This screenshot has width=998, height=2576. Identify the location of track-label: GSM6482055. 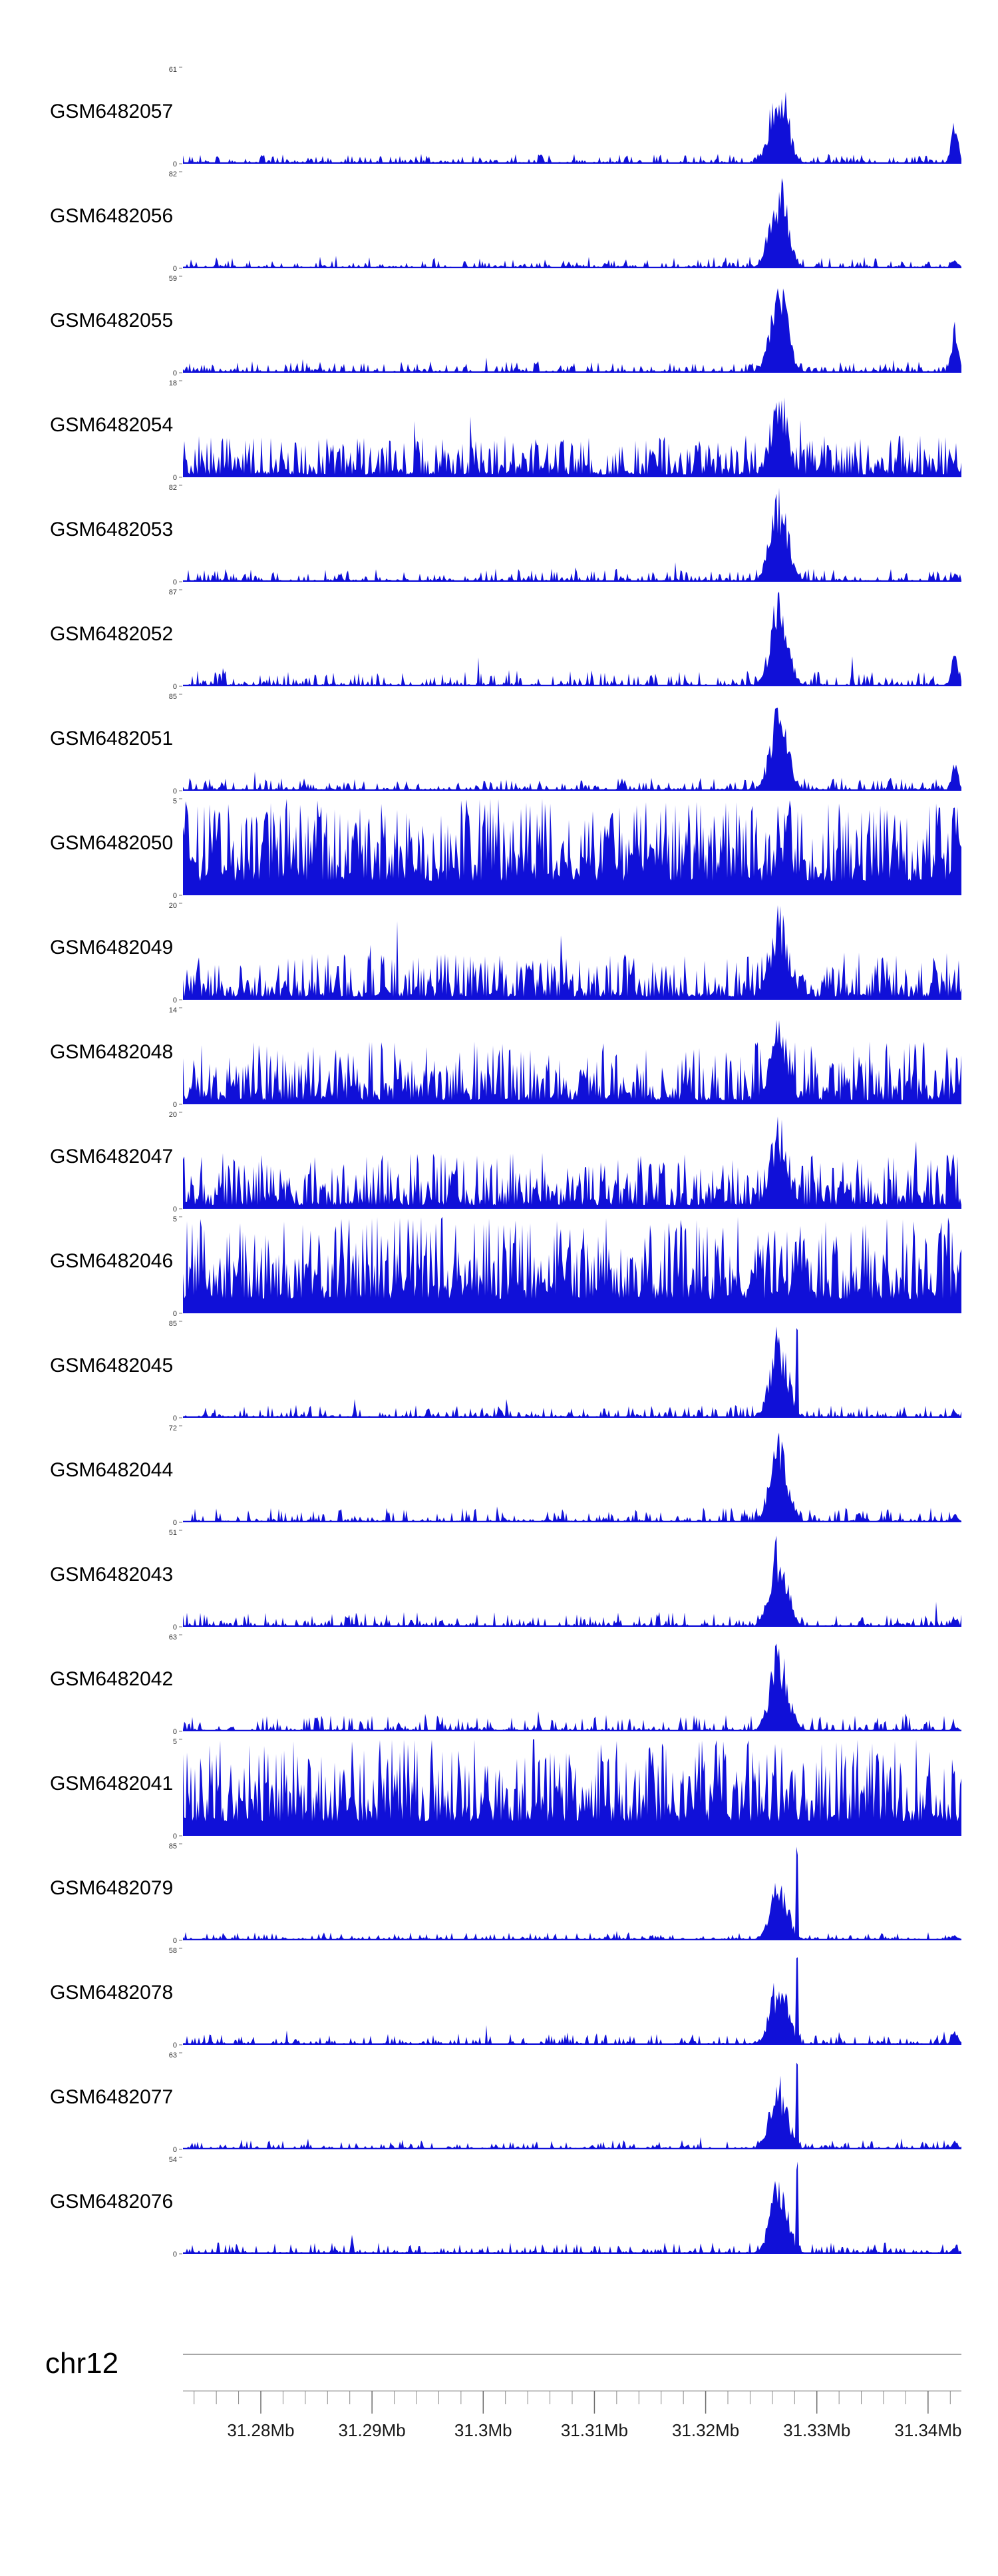
(112, 320).